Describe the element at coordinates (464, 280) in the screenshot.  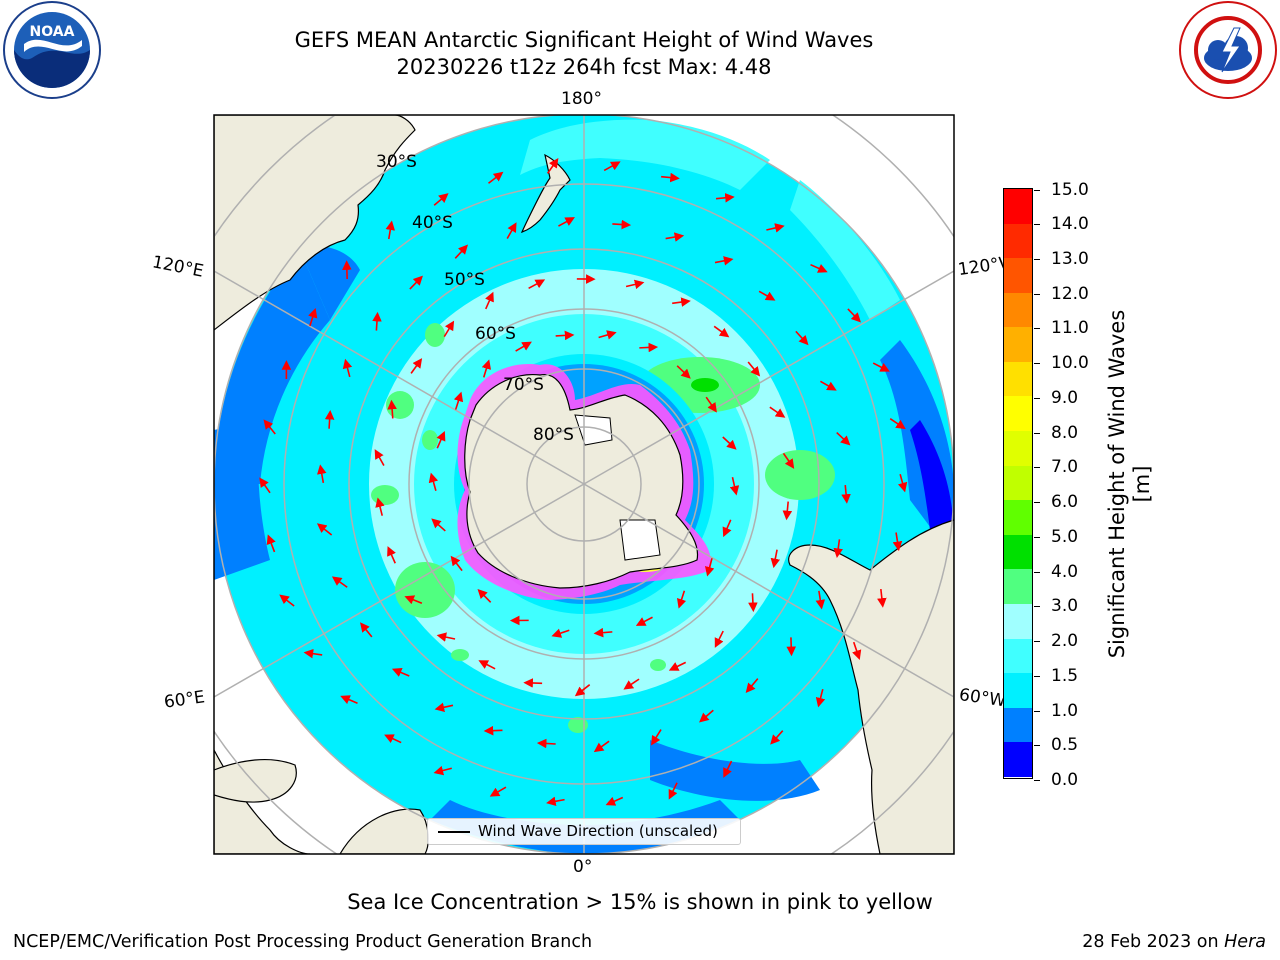
I see `lat-label-50: 50°S` at that location.